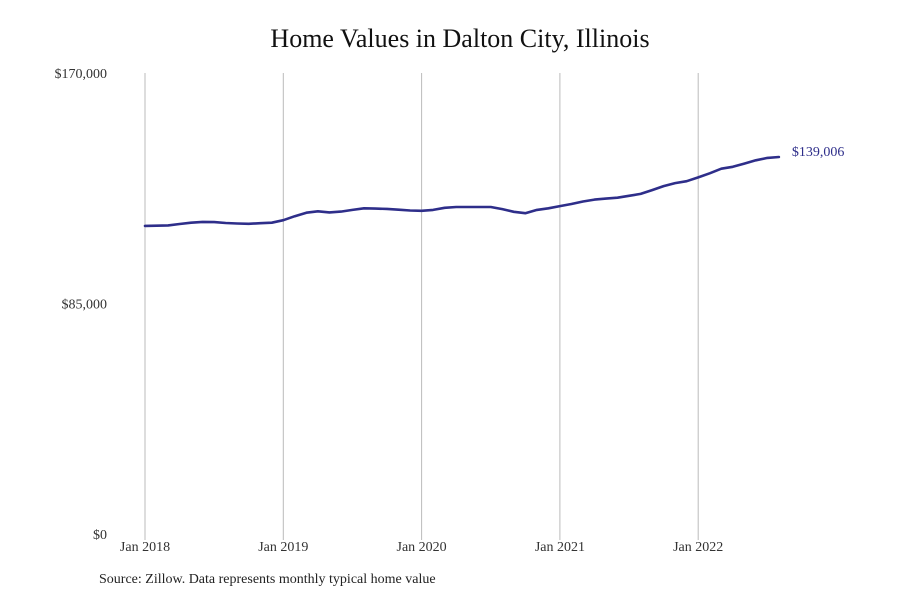 This screenshot has width=900, height=600. Describe the element at coordinates (462, 191) in the screenshot. I see `series-line` at that location.